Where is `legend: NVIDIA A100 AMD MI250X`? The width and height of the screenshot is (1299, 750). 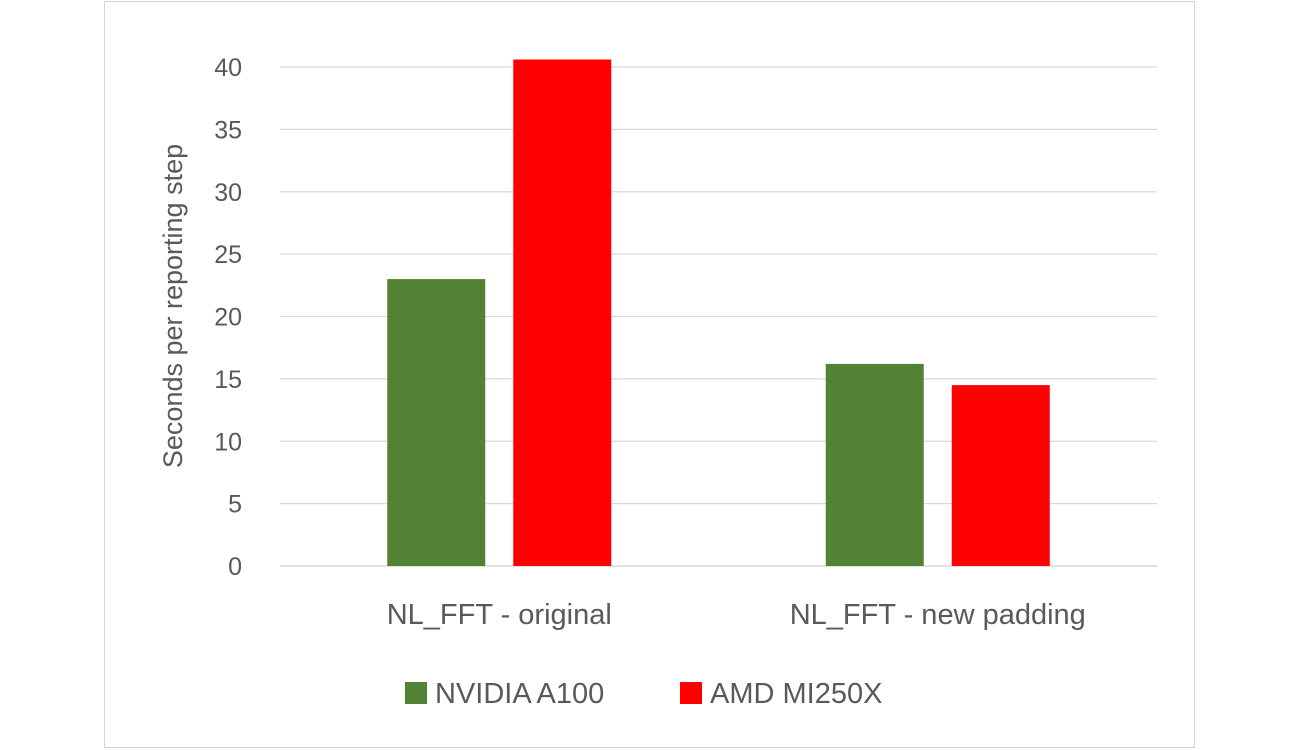
legend: NVIDIA A100 AMD MI250X is located at coordinates (643, 694).